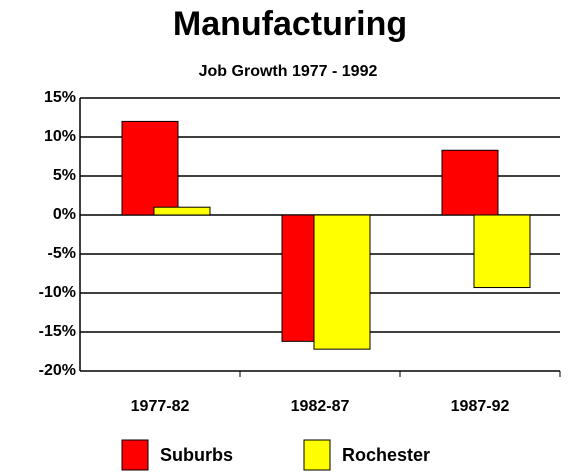  What do you see at coordinates (57, 292) in the screenshot?
I see `y-tick-label: -10%` at bounding box center [57, 292].